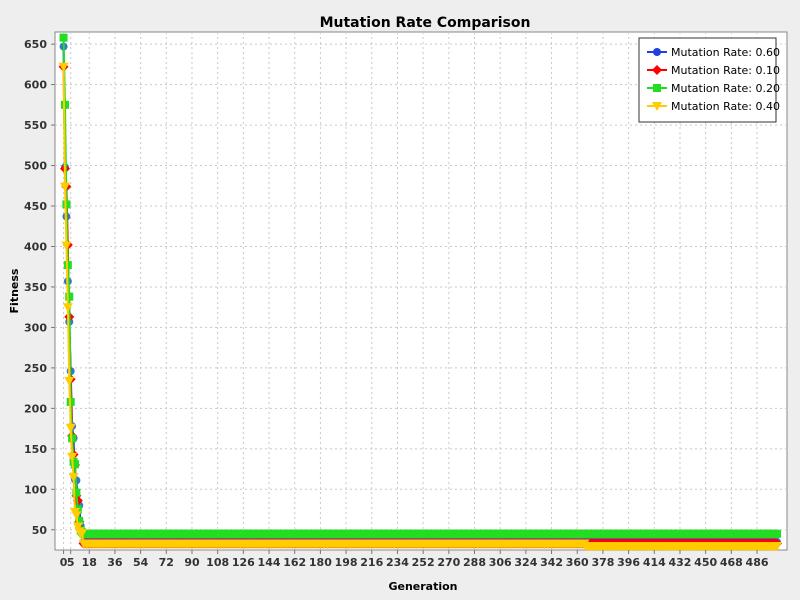 Image resolution: width=800 pixels, height=600 pixels. Describe the element at coordinates (474, 562) in the screenshot. I see `x-tick-label: 288` at that location.